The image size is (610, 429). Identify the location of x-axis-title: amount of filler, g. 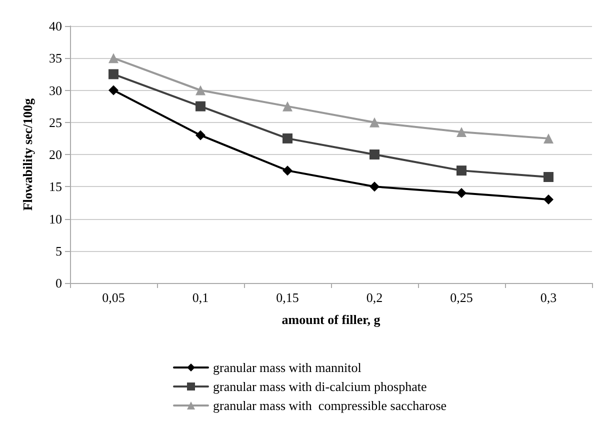
(331, 319).